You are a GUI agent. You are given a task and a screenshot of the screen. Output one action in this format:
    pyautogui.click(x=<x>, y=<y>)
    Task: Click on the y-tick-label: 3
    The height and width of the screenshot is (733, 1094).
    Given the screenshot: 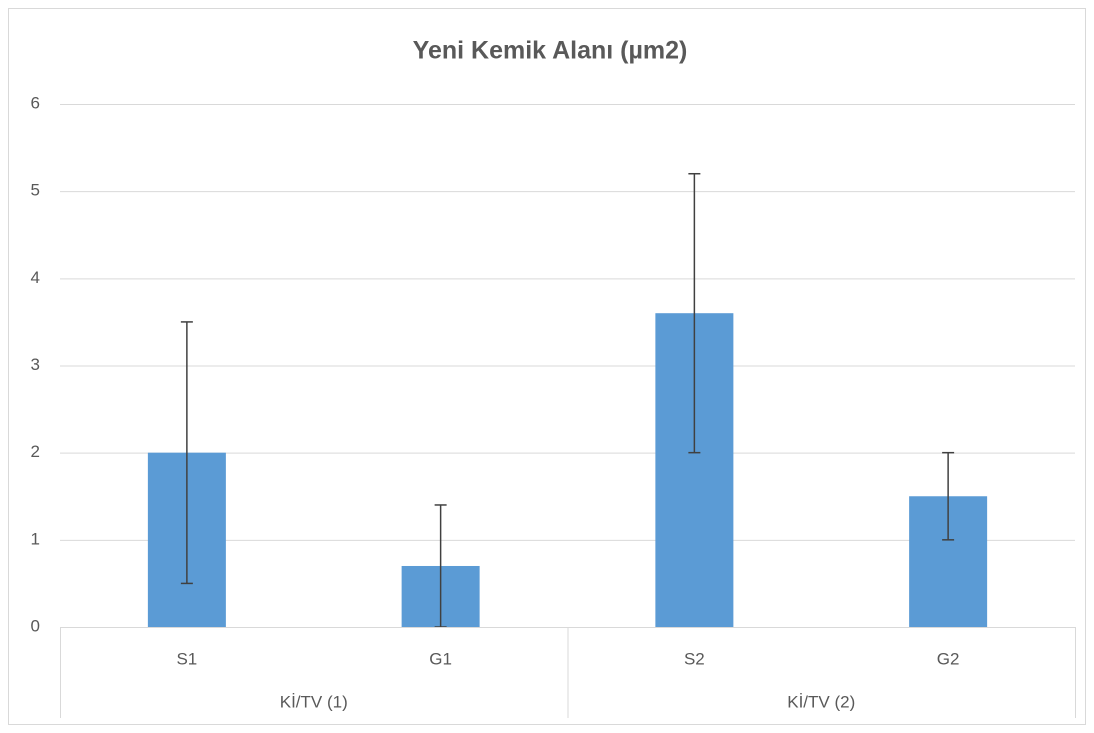 What is the action you would take?
    pyautogui.click(x=35, y=364)
    